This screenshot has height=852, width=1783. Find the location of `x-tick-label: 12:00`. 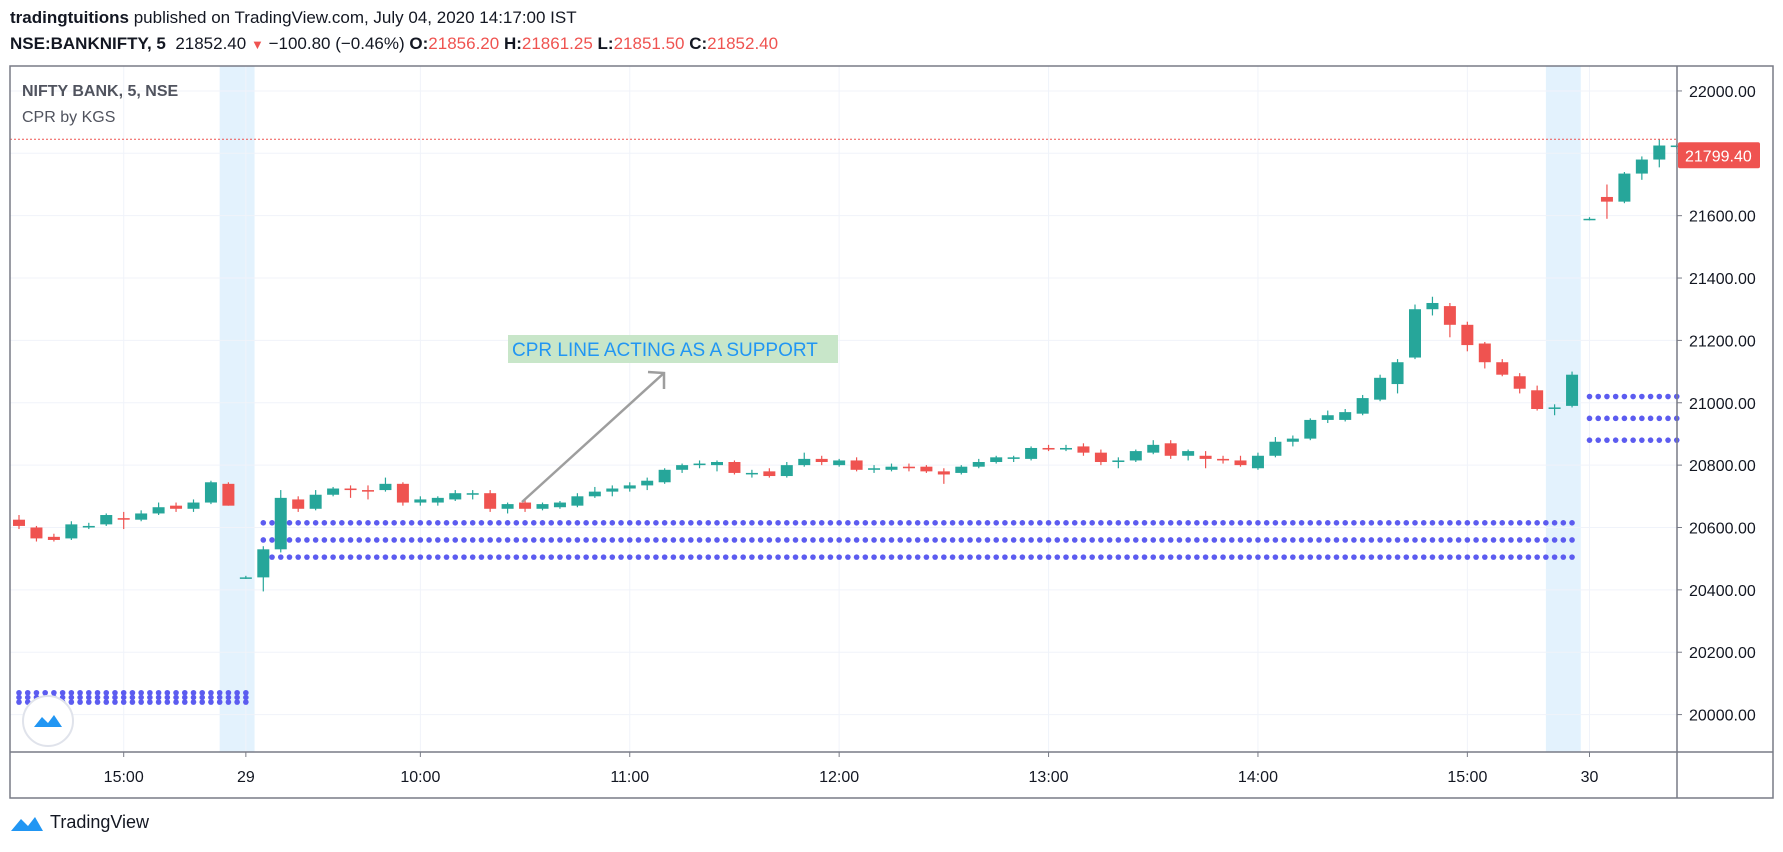

x-tick-label: 12:00 is located at coordinates (839, 777).